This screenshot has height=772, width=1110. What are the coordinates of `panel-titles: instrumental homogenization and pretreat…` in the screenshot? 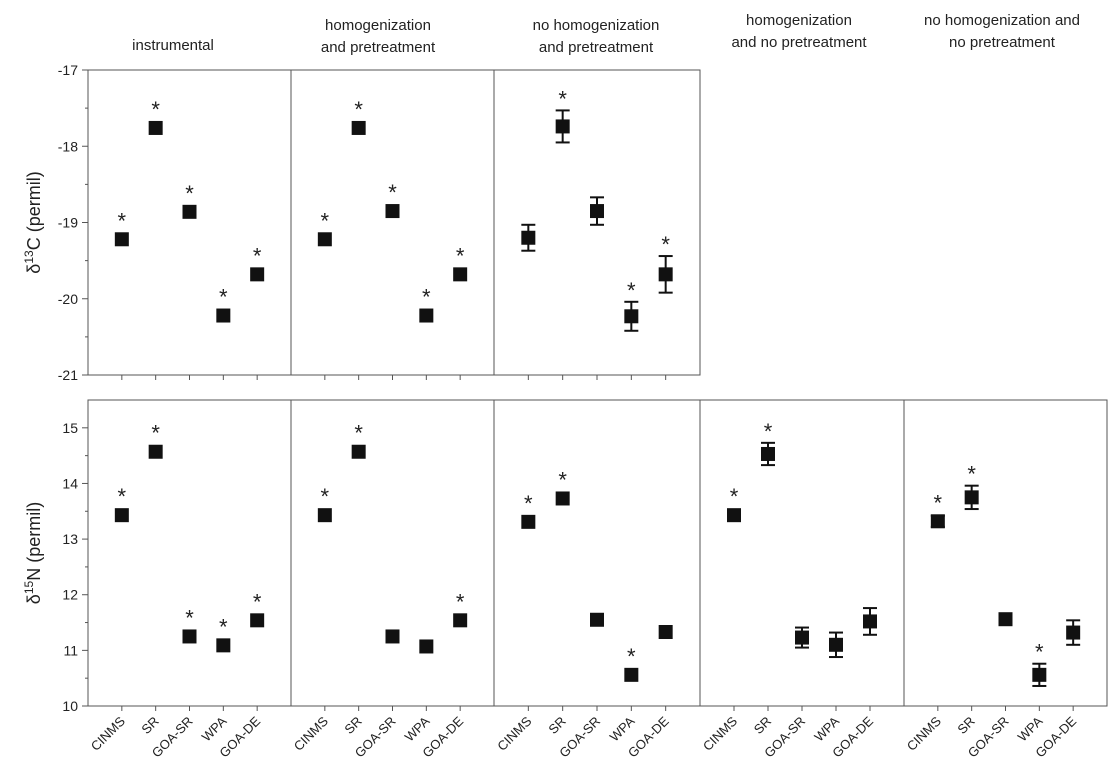 It's located at (606, 34).